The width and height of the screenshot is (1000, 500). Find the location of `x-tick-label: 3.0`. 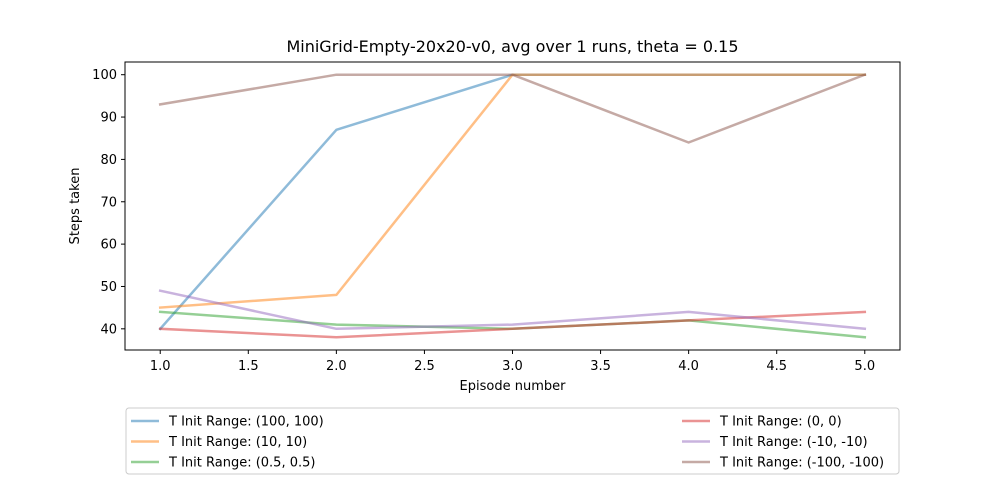

x-tick-label: 3.0 is located at coordinates (512, 366).